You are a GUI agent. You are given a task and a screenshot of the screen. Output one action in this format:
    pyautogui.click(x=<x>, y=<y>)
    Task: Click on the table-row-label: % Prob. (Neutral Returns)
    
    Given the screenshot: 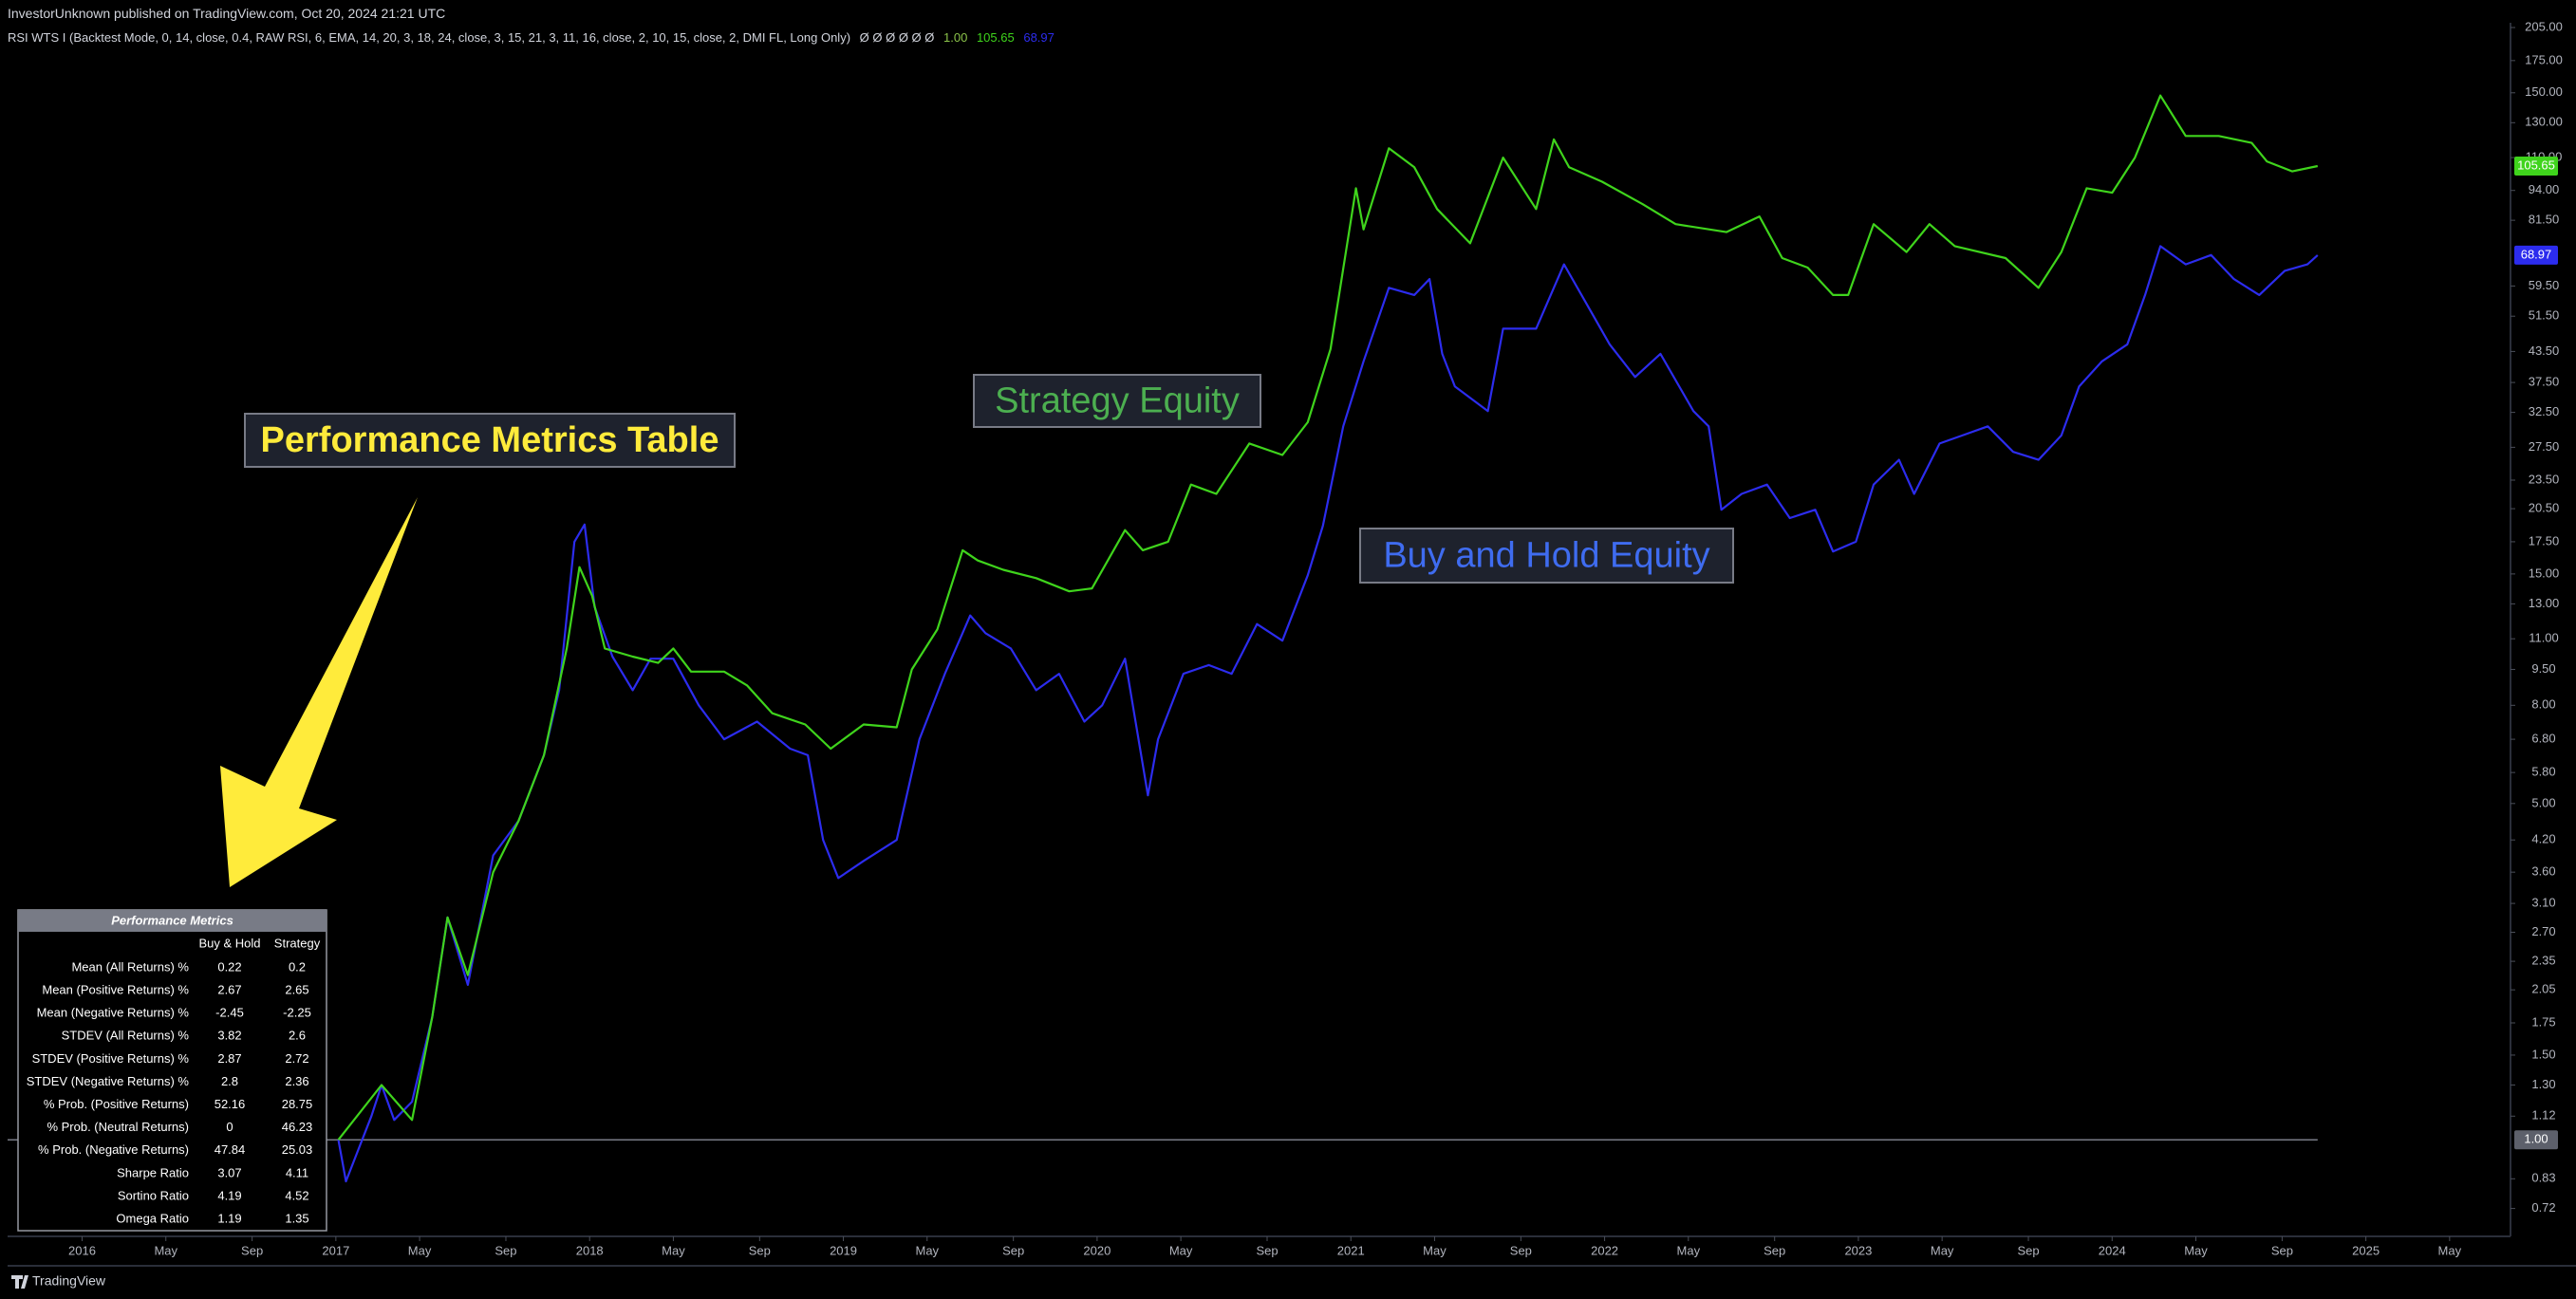 What is the action you would take?
    pyautogui.click(x=118, y=1127)
    